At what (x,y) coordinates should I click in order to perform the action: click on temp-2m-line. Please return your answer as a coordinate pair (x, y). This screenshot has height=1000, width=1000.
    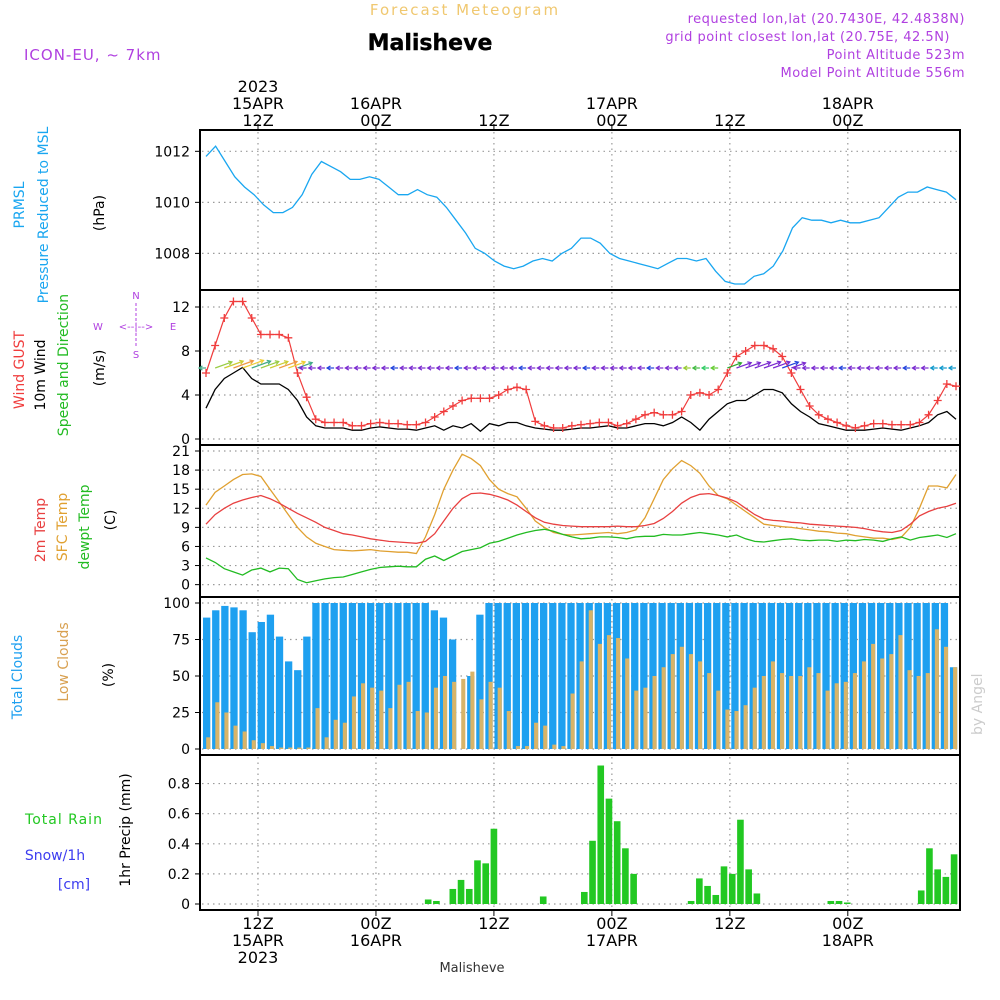
    Looking at the image, I should click on (581, 518).